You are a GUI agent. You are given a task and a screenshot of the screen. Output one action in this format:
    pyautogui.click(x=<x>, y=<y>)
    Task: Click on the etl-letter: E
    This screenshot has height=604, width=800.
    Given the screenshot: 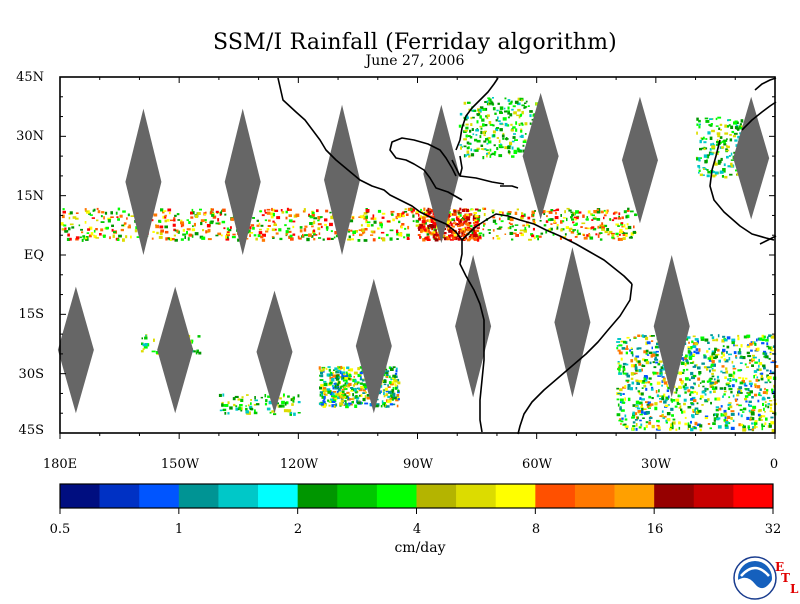 What is the action you would take?
    pyautogui.click(x=780, y=567)
    